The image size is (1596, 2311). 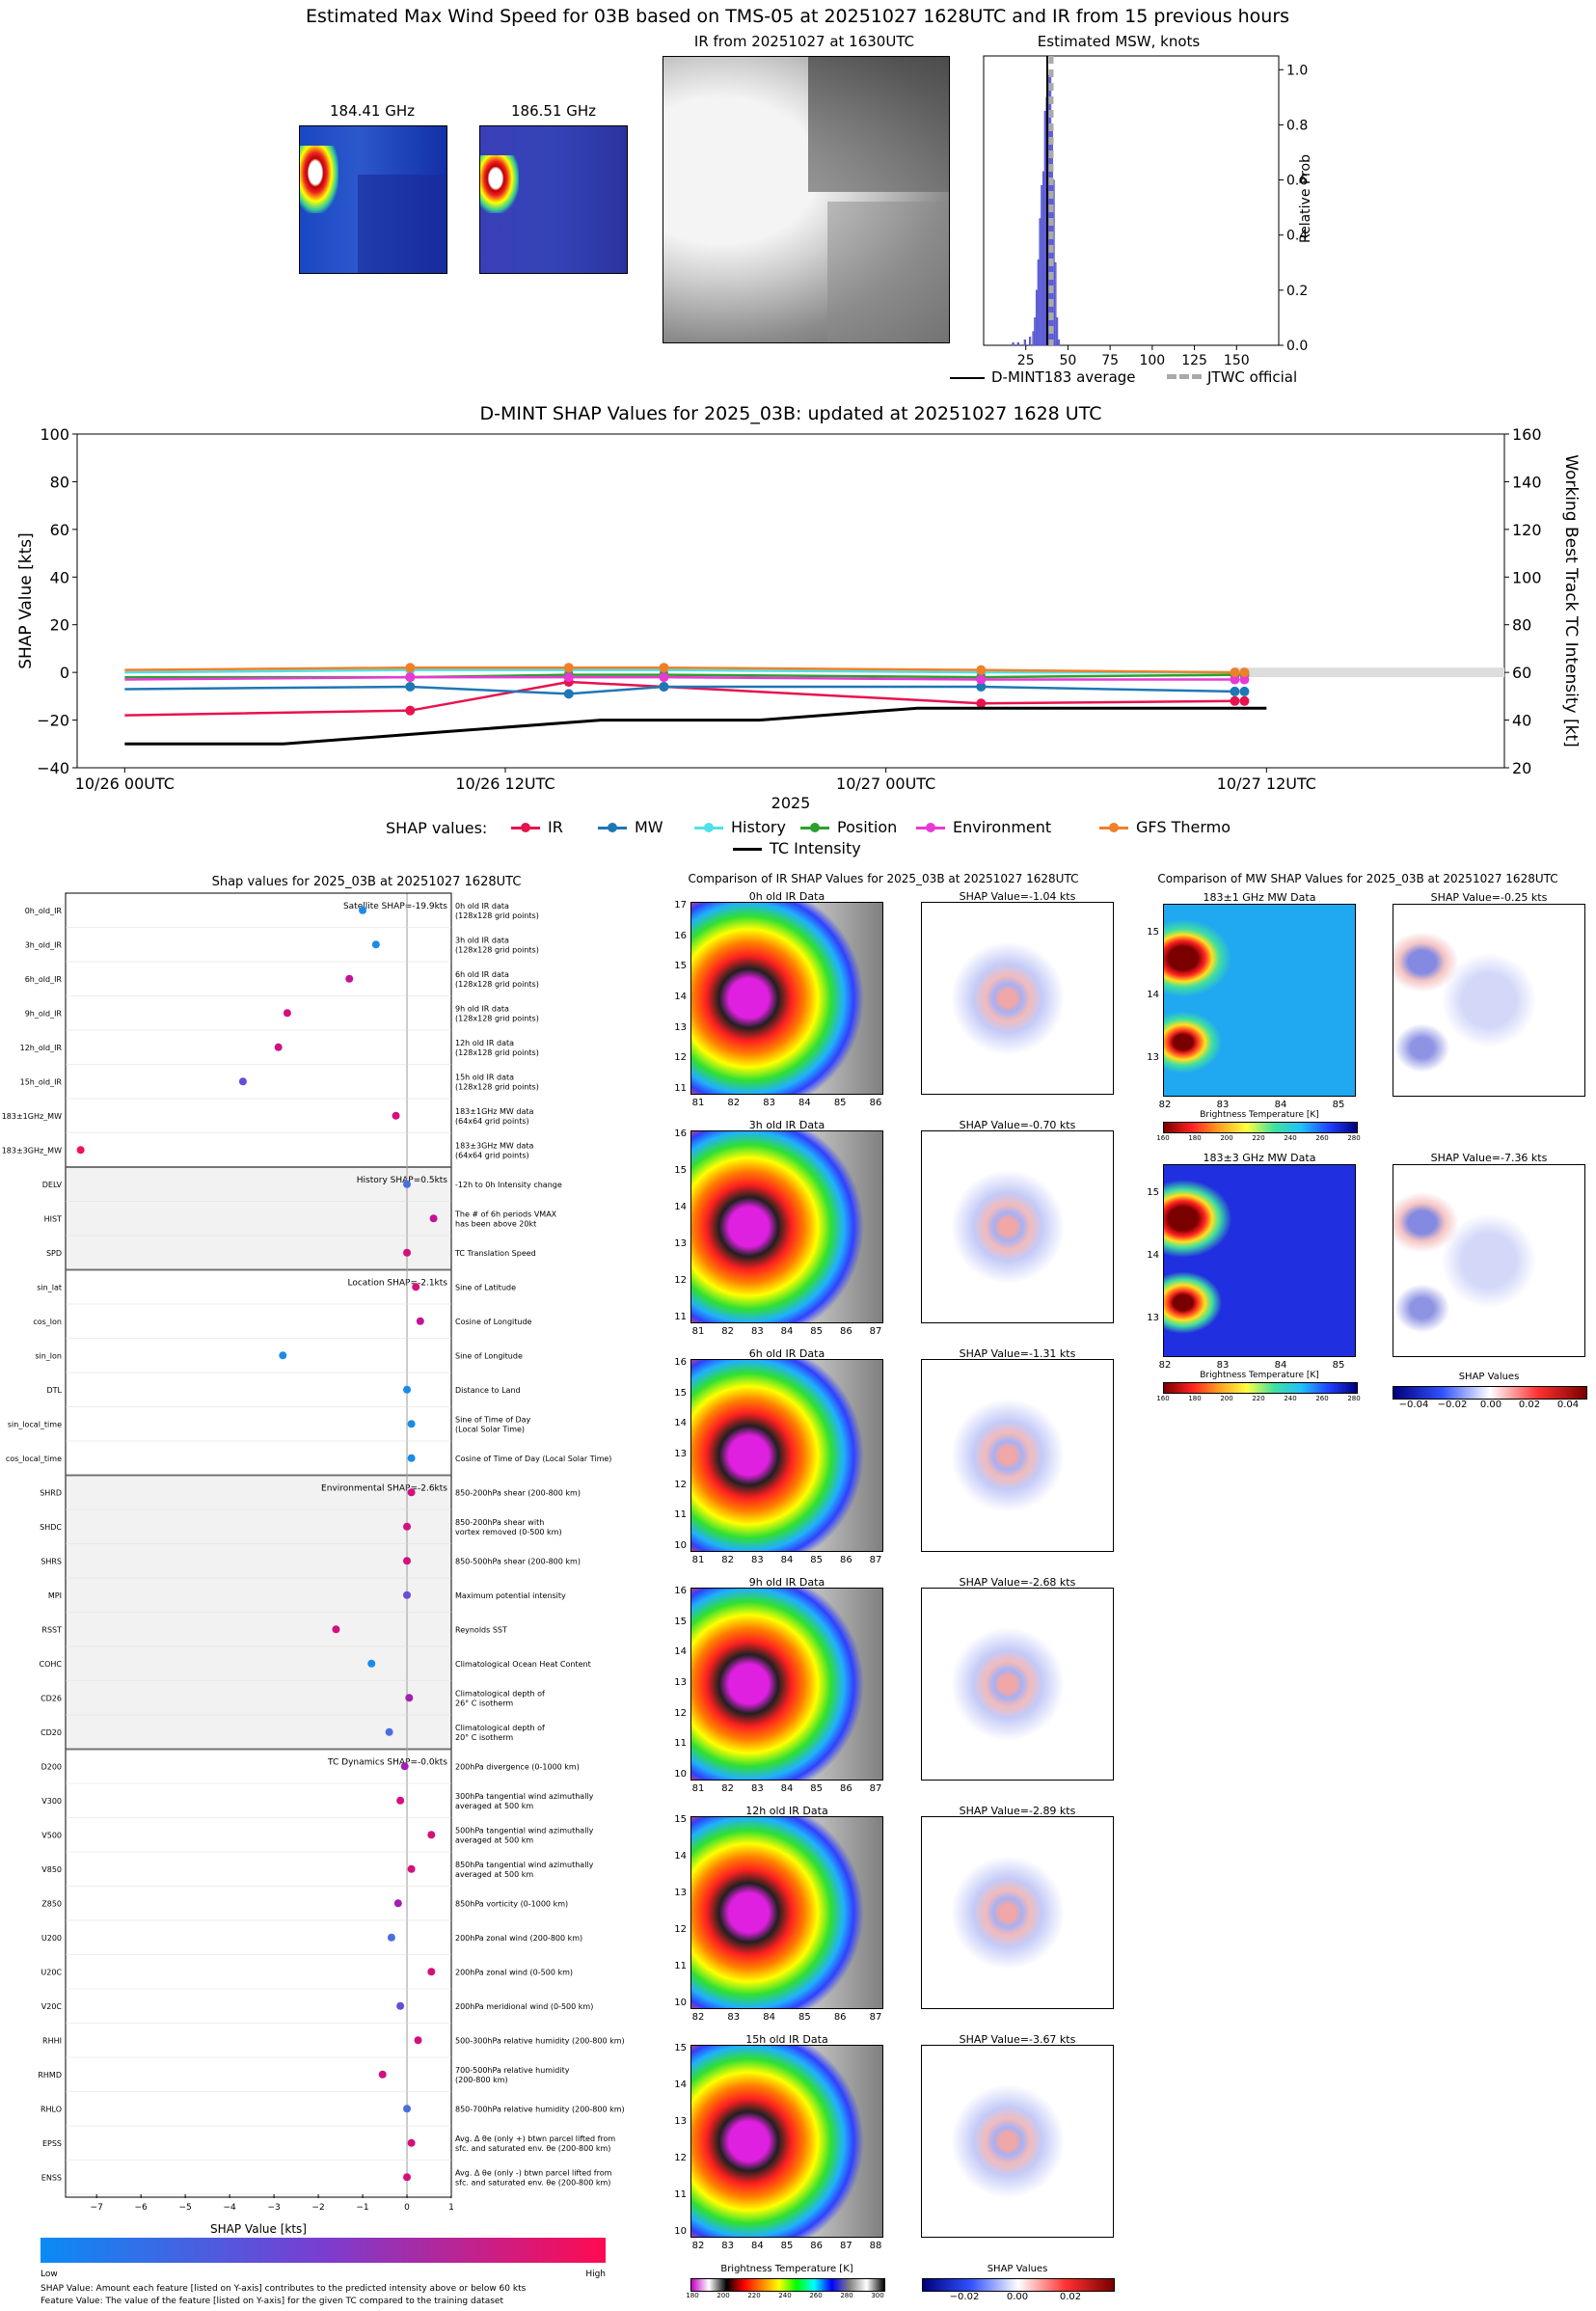 What do you see at coordinates (876, 2246) in the screenshot?
I see `ir-xtick: 88` at bounding box center [876, 2246].